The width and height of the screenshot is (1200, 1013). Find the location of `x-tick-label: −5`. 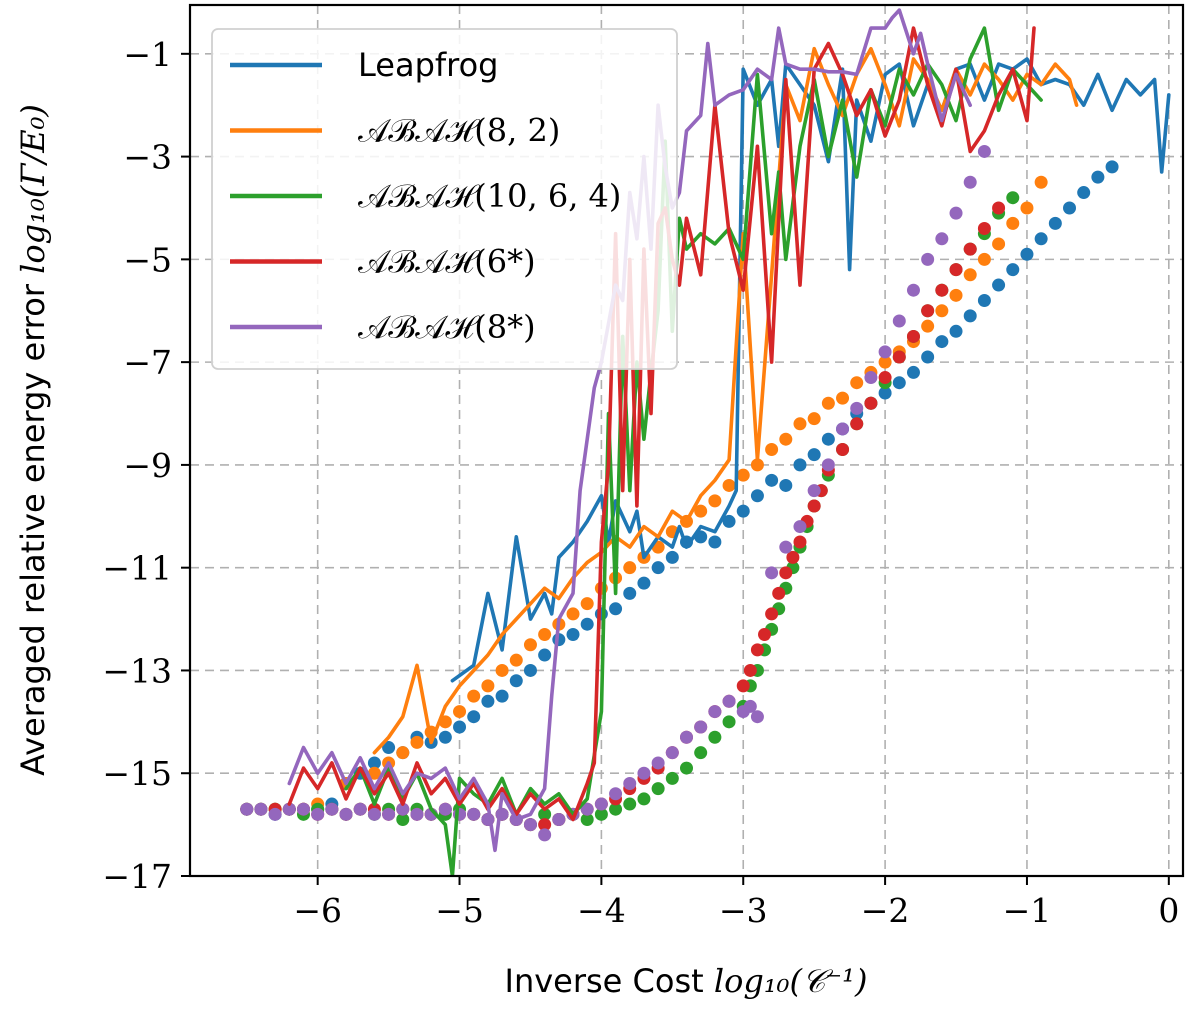

x-tick-label: −5 is located at coordinates (459, 910).